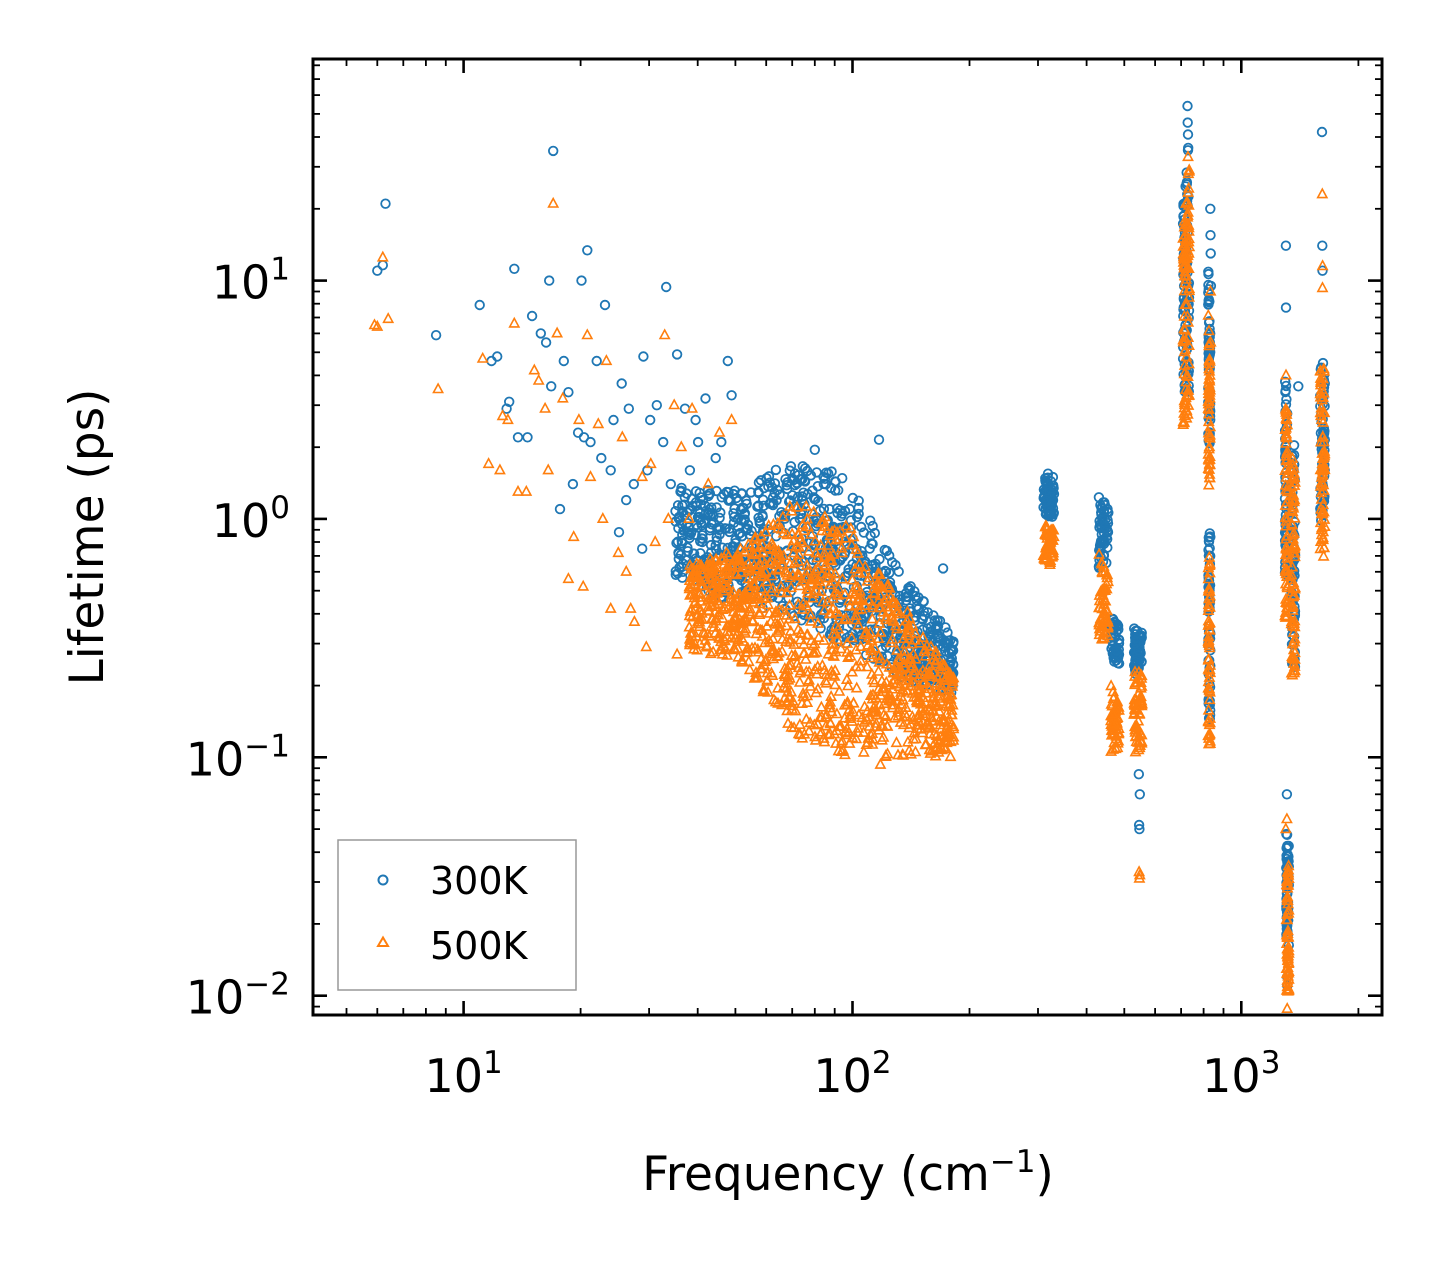 This screenshot has width=1442, height=1265. Describe the element at coordinates (87, 537) in the screenshot. I see `y-axis-title: Lifetime (ps)` at that location.